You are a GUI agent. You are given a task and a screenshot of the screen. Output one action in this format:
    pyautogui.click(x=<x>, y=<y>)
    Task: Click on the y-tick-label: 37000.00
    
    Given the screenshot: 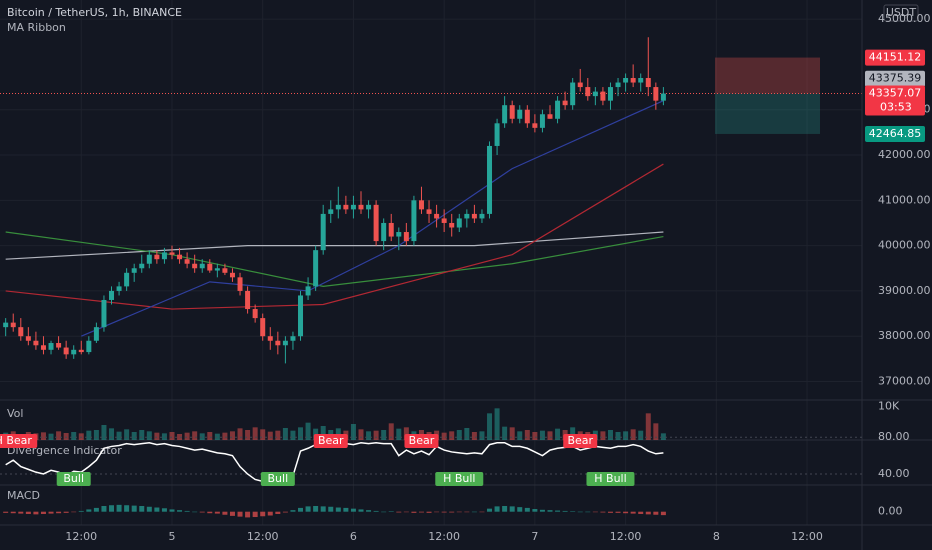 What is the action you would take?
    pyautogui.click(x=904, y=381)
    